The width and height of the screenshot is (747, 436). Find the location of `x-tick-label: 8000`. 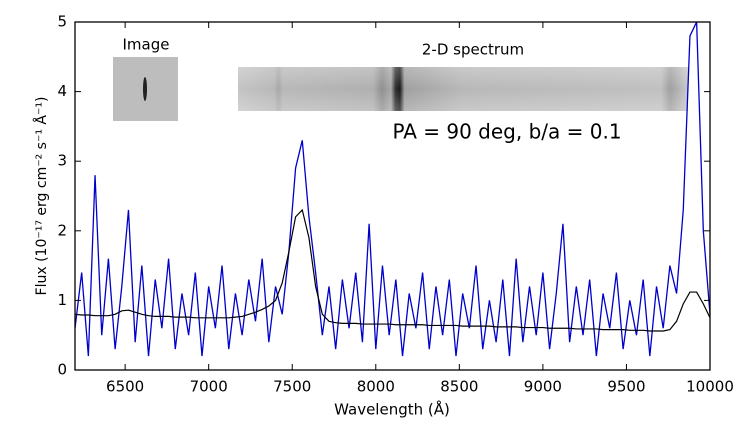

x-tick-label: 8000 is located at coordinates (376, 387).